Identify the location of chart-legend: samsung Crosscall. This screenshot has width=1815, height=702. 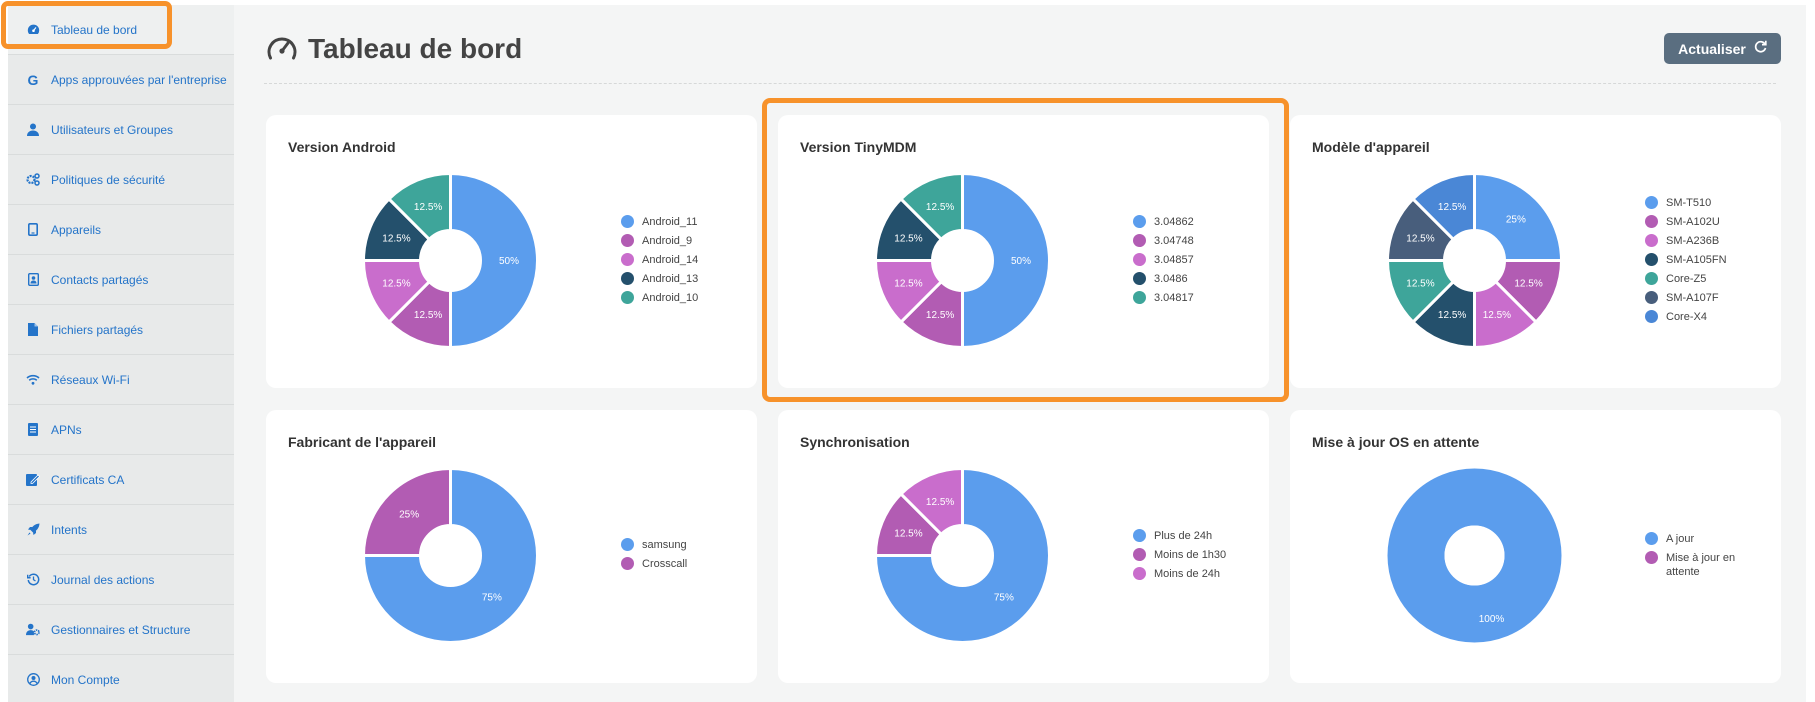
(654, 557).